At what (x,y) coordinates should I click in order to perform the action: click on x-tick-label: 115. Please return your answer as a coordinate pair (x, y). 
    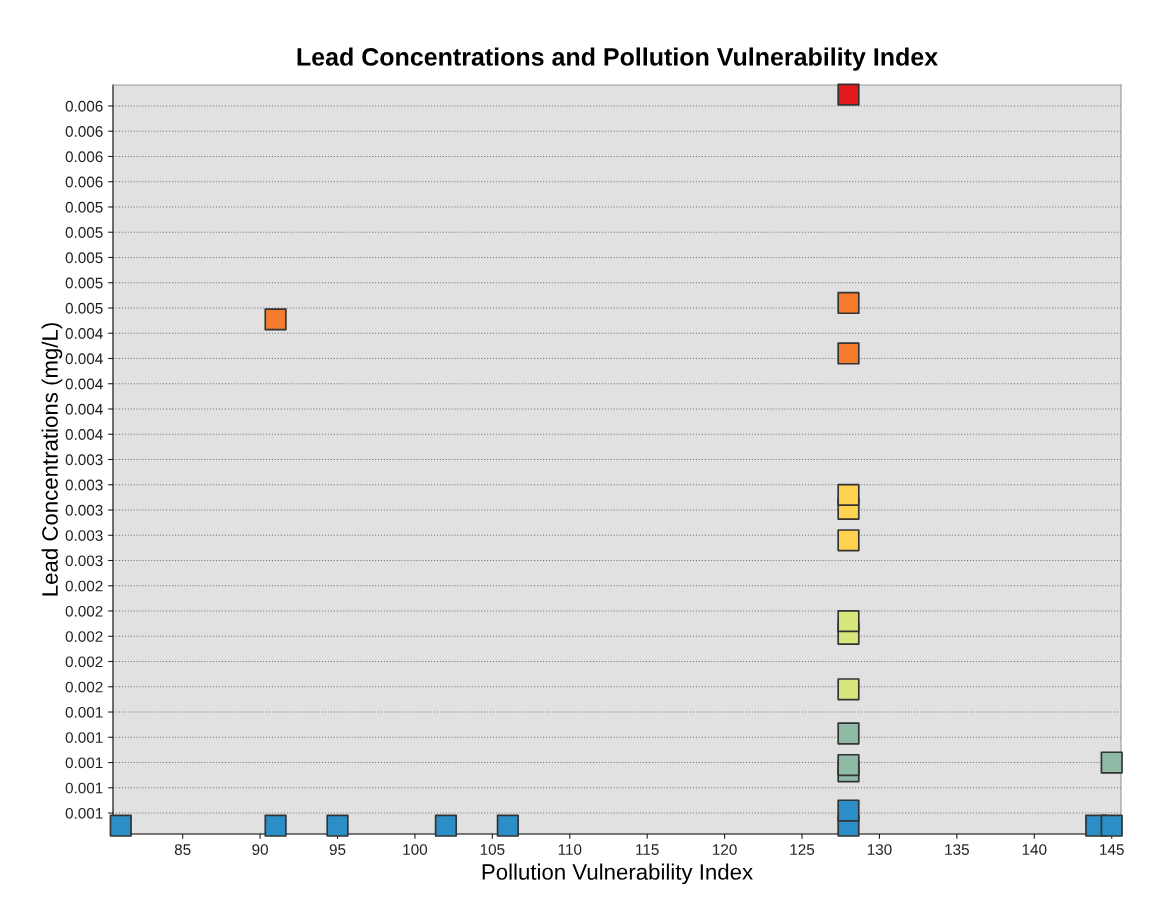
    Looking at the image, I should click on (647, 849).